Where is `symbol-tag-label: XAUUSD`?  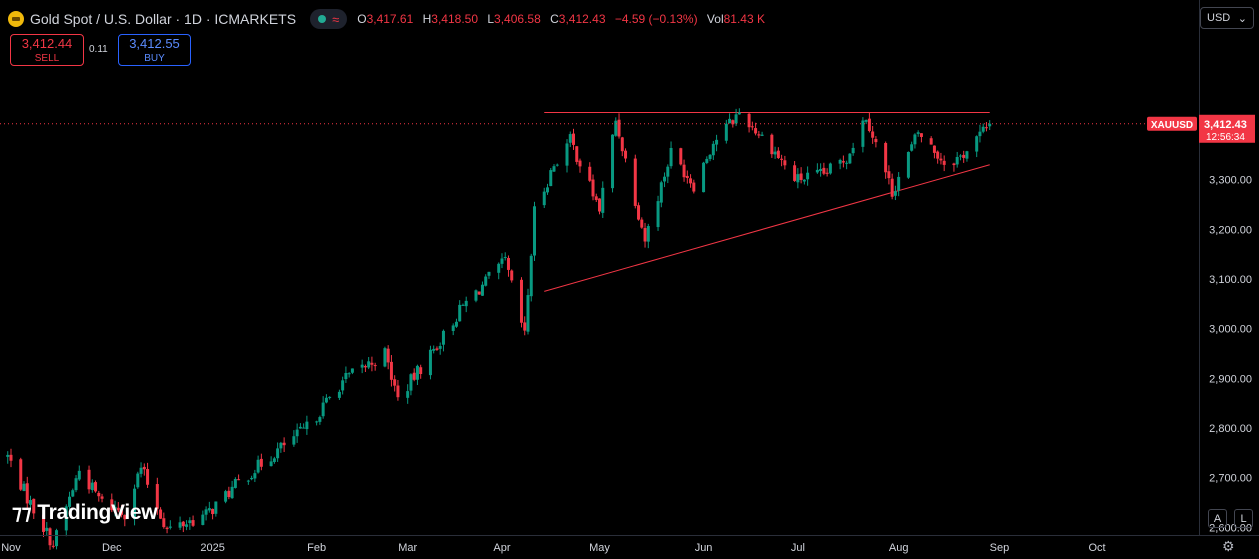
symbol-tag-label: XAUUSD is located at coordinates (1172, 125).